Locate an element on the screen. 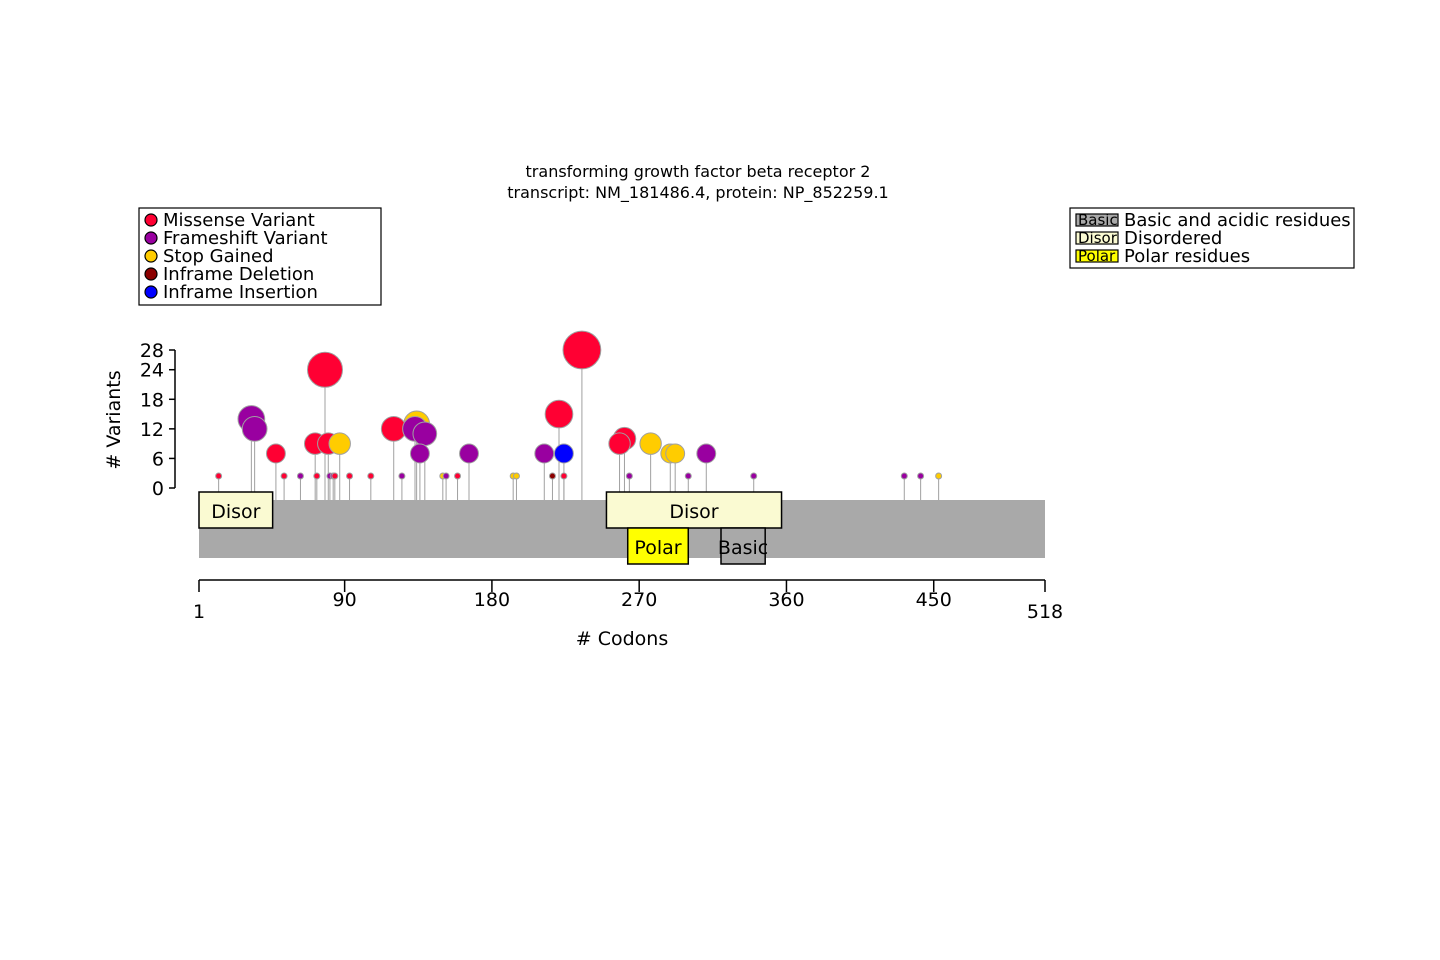 This screenshot has width=1440, height=960. domain-legend-label: Basic and acidic residues is located at coordinates (1237, 220).